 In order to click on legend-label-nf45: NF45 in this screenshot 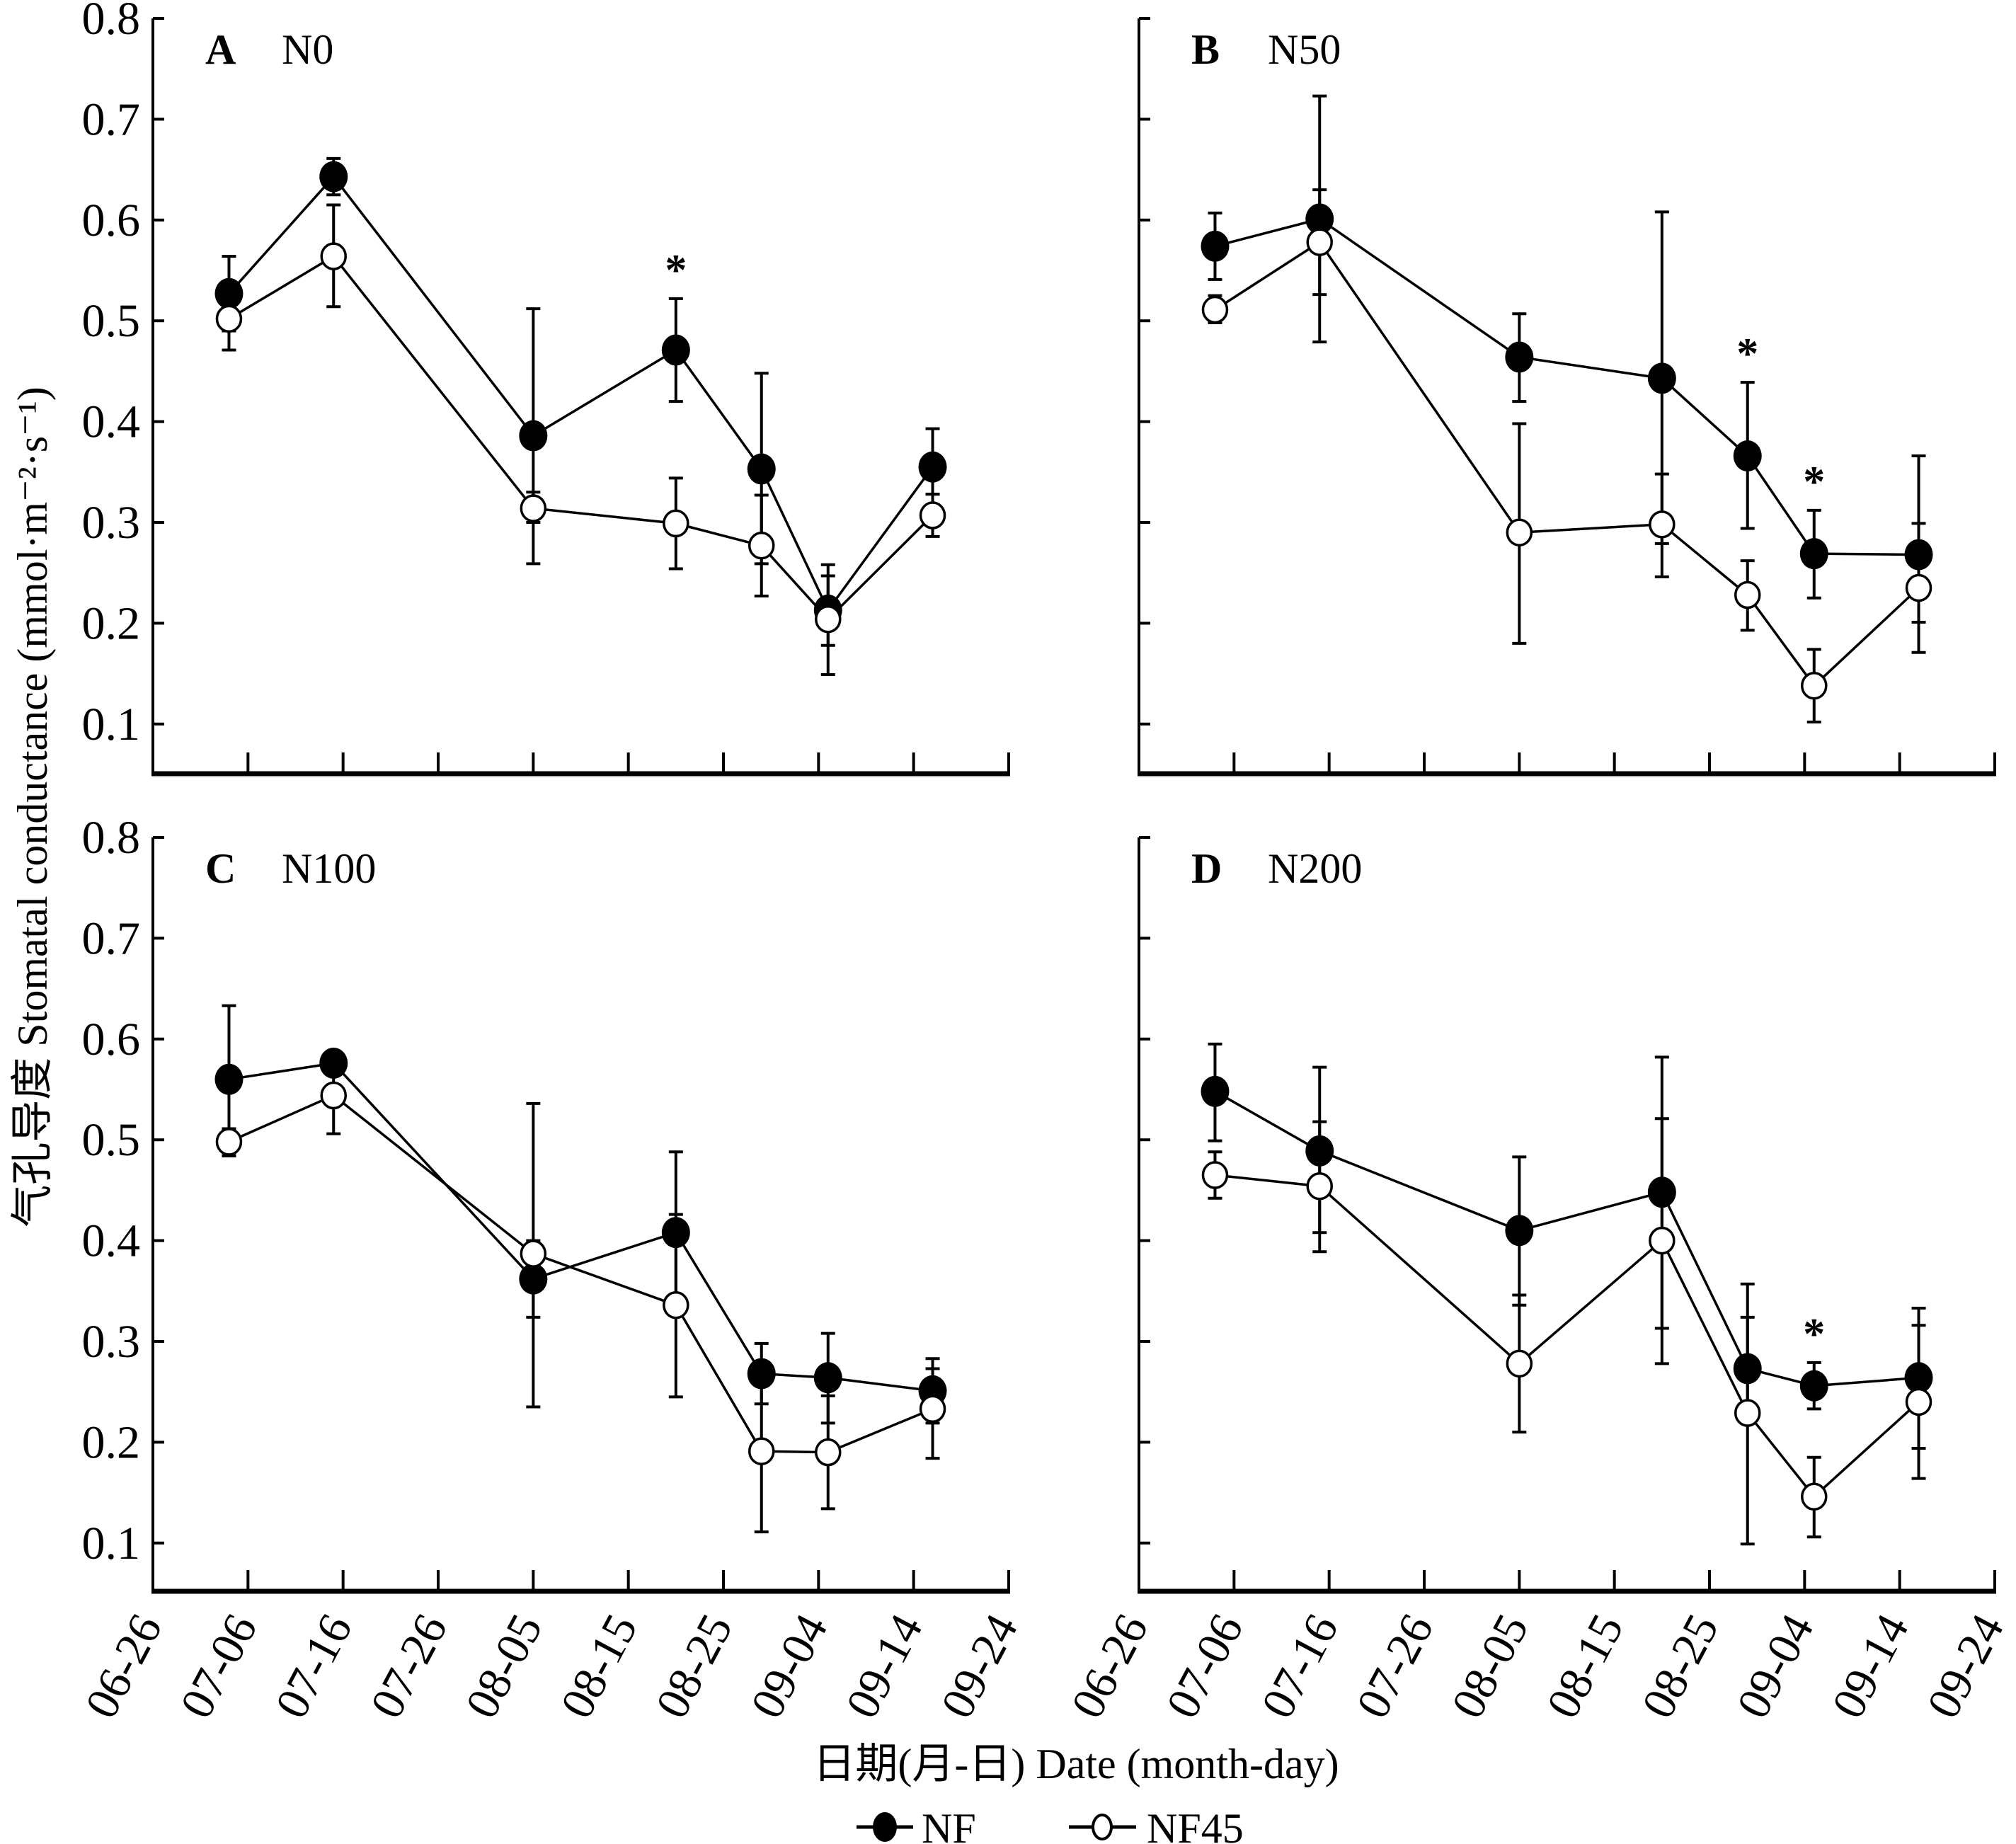, I will do `click(1195, 1825)`.